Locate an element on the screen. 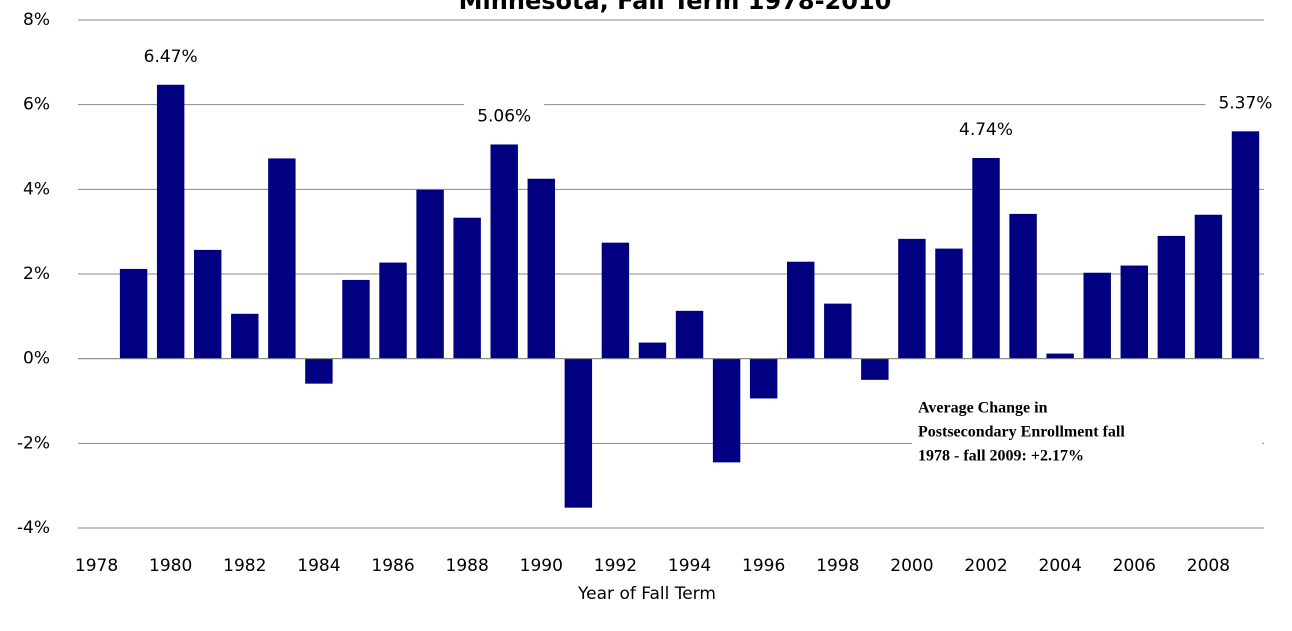 Image resolution: width=1292 pixels, height=631 pixels. x-tick-label: 2000 is located at coordinates (911, 566).